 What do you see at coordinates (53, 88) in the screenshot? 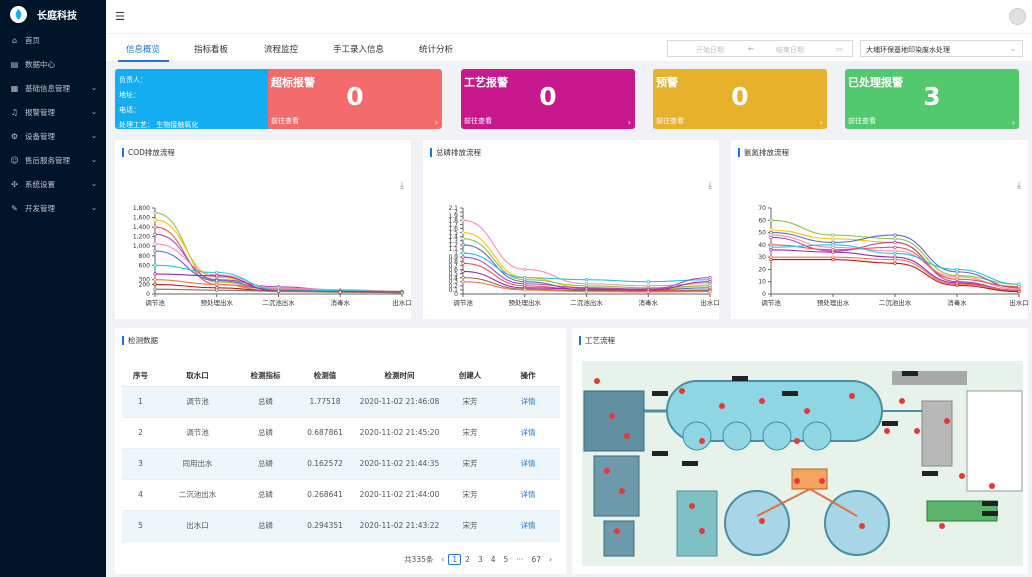
I see `sidebar-item: ▦ 基础信息管理 ⌄` at bounding box center [53, 88].